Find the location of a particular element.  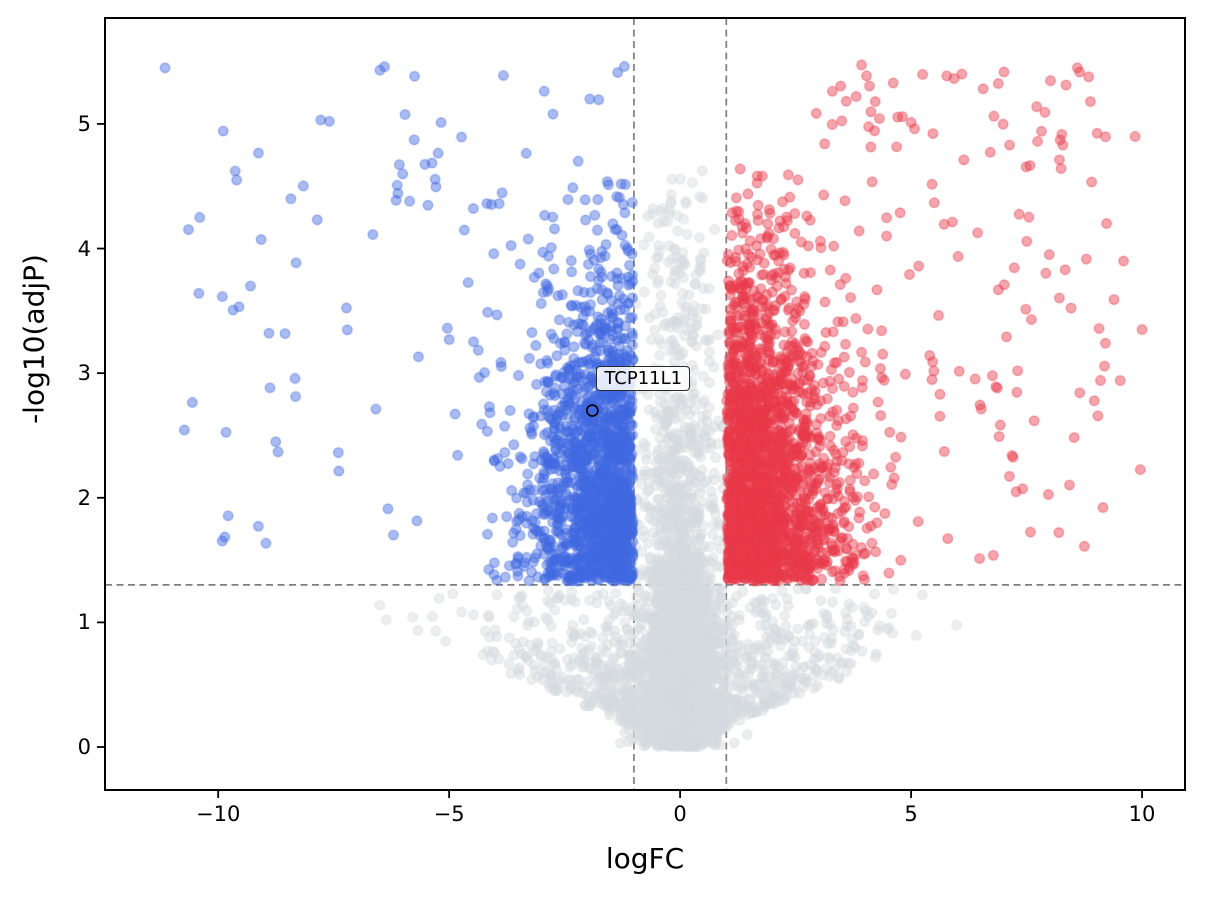

annotated-gene-marker is located at coordinates (592, 410).